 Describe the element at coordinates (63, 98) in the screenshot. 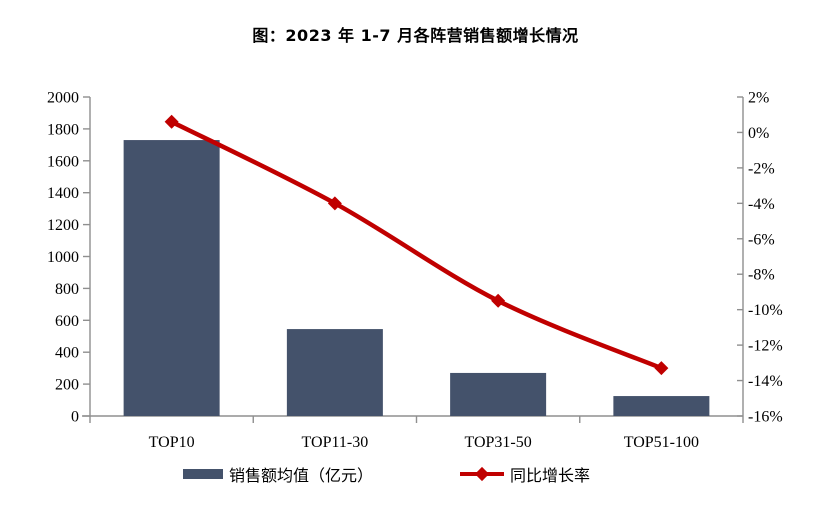

I see `left-axis-tick-label: 2000` at that location.